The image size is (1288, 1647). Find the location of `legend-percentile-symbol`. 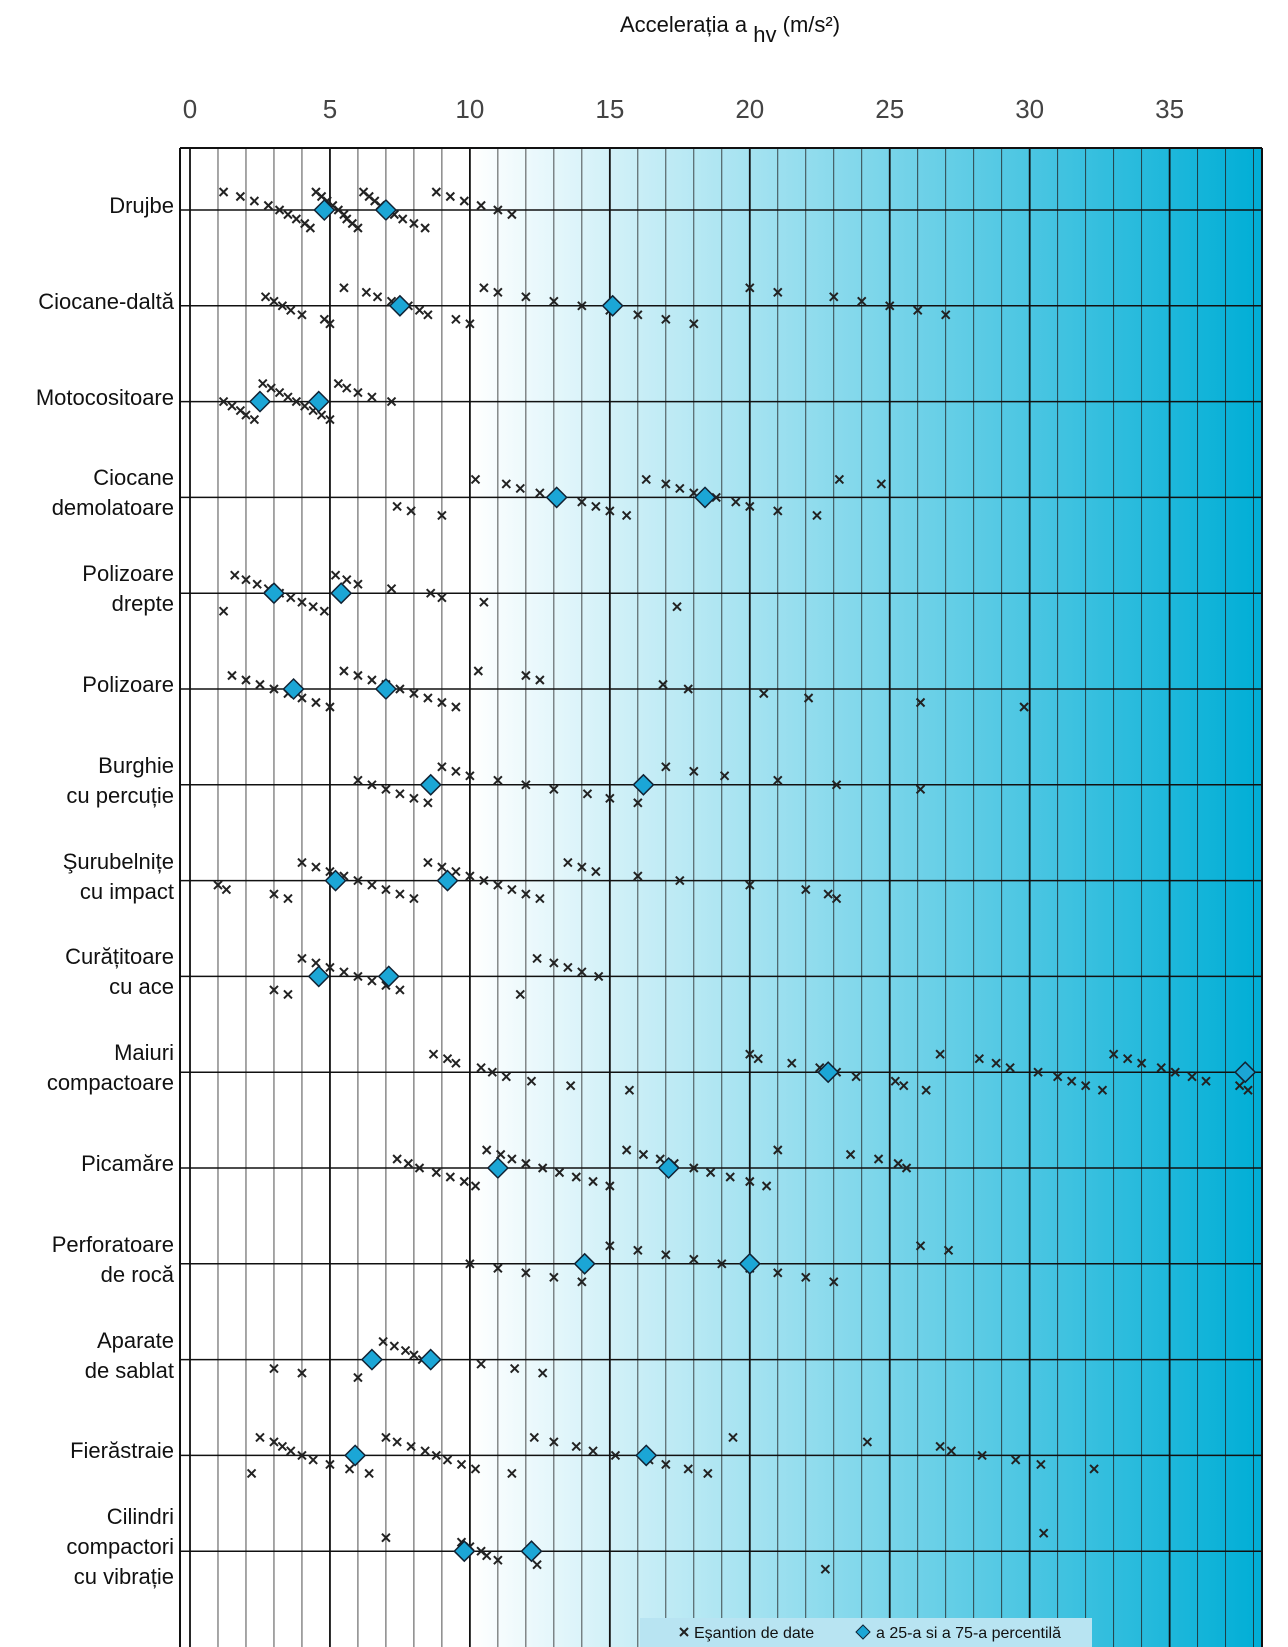

legend-percentile-symbol is located at coordinates (863, 1632).